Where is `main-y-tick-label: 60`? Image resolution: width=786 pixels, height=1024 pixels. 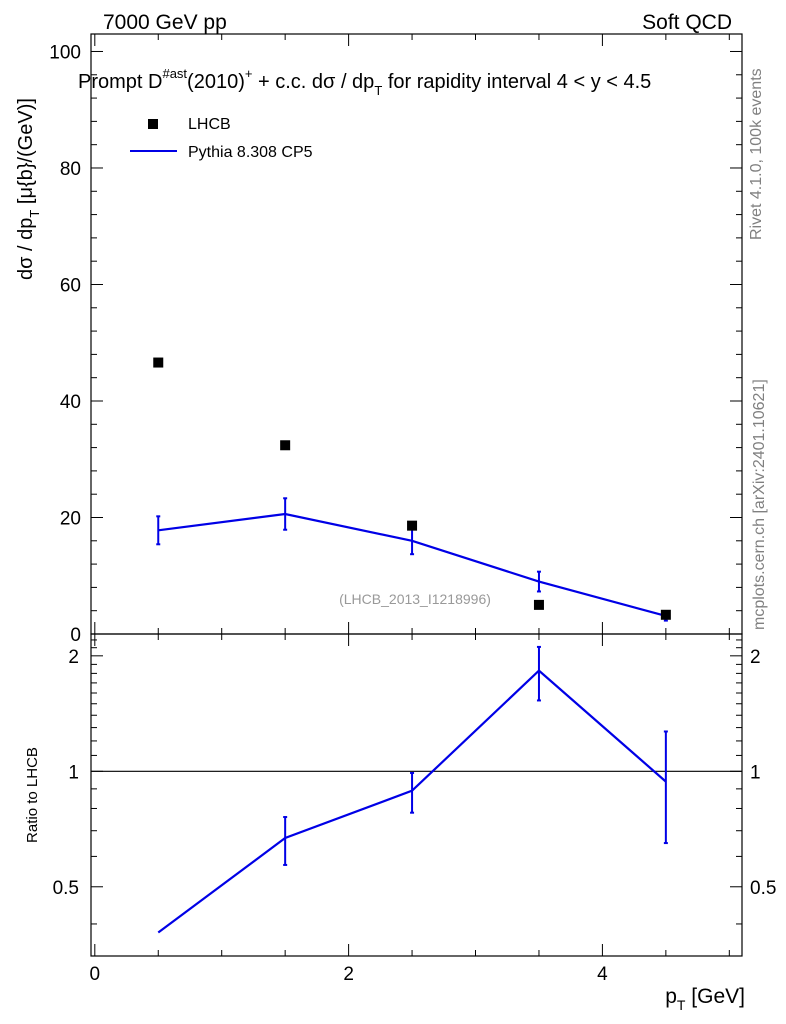
main-y-tick-label: 60 is located at coordinates (70, 285).